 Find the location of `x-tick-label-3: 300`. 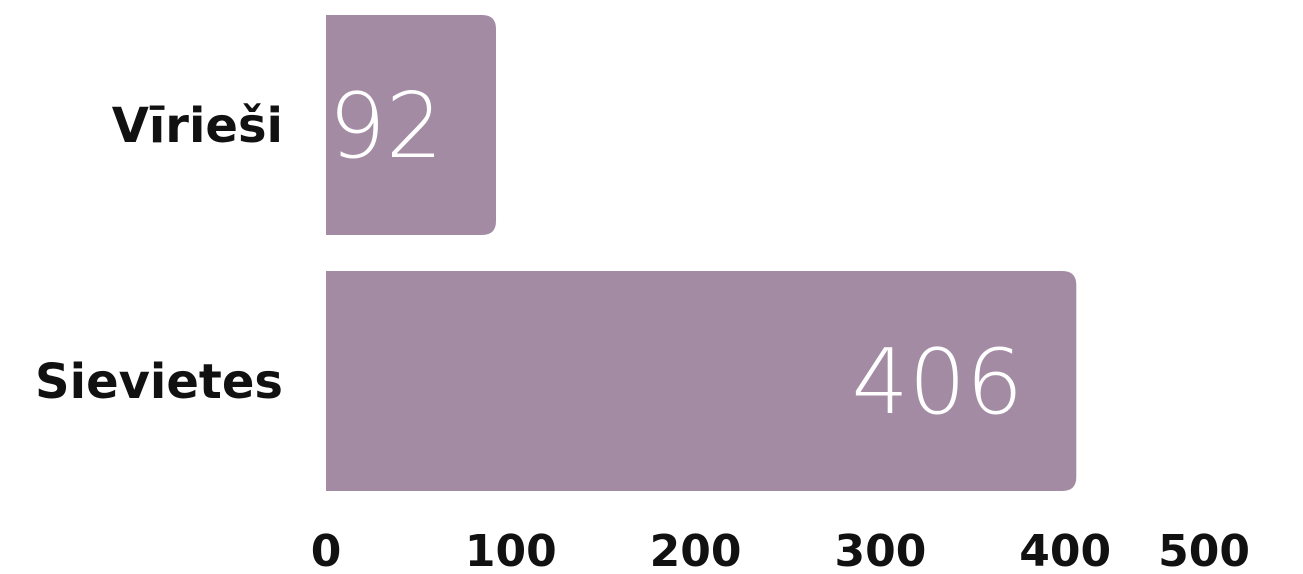

x-tick-label-3: 300 is located at coordinates (880, 550).